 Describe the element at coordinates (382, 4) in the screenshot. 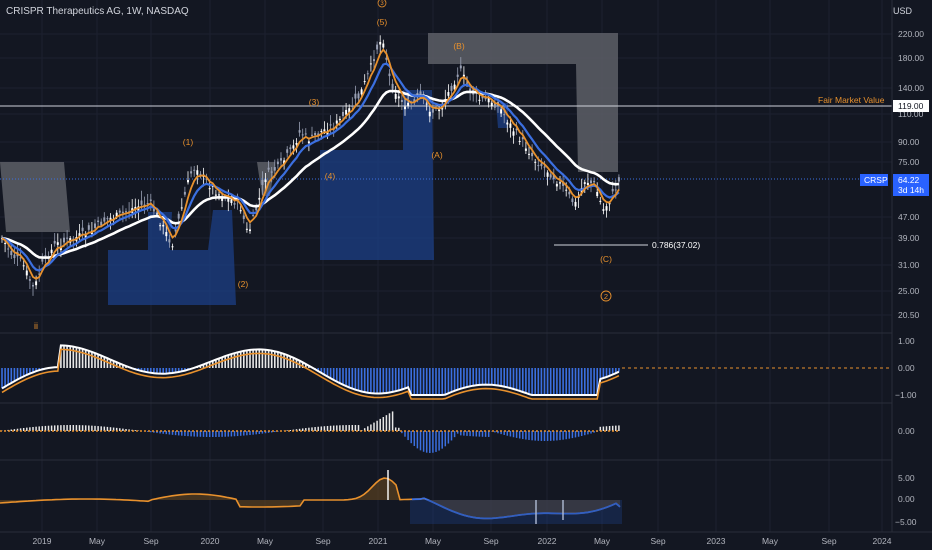

I see `circle-3-marker` at that location.